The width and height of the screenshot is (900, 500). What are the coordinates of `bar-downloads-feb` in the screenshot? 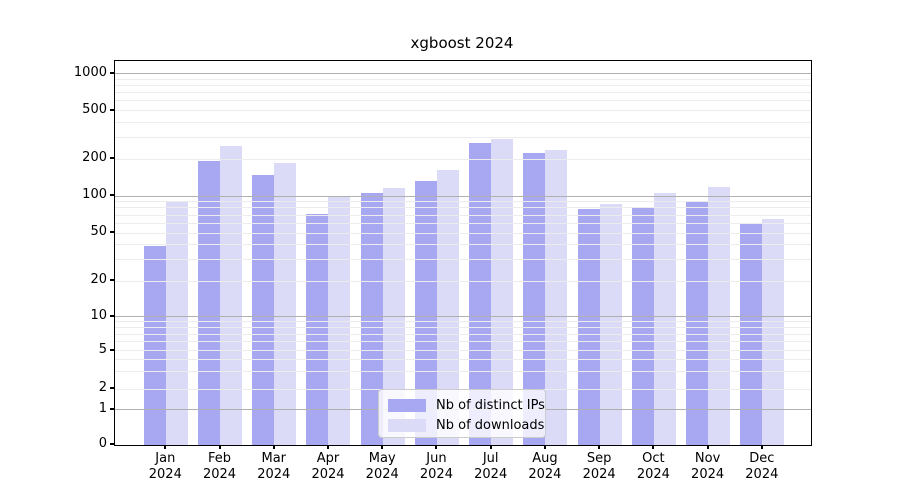 It's located at (231, 295).